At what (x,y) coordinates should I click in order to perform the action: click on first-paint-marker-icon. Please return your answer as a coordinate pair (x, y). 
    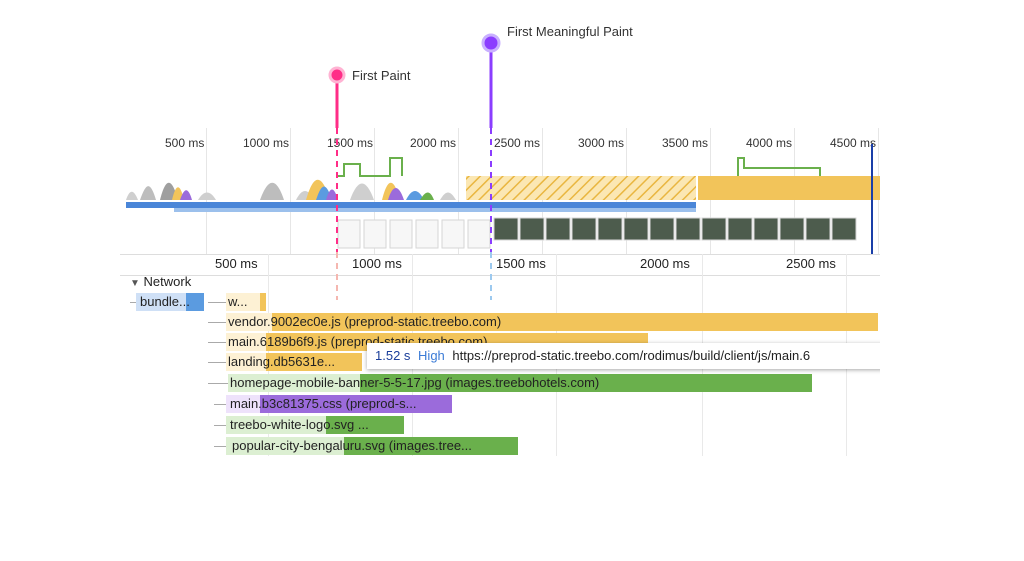
    Looking at the image, I should click on (337, 75).